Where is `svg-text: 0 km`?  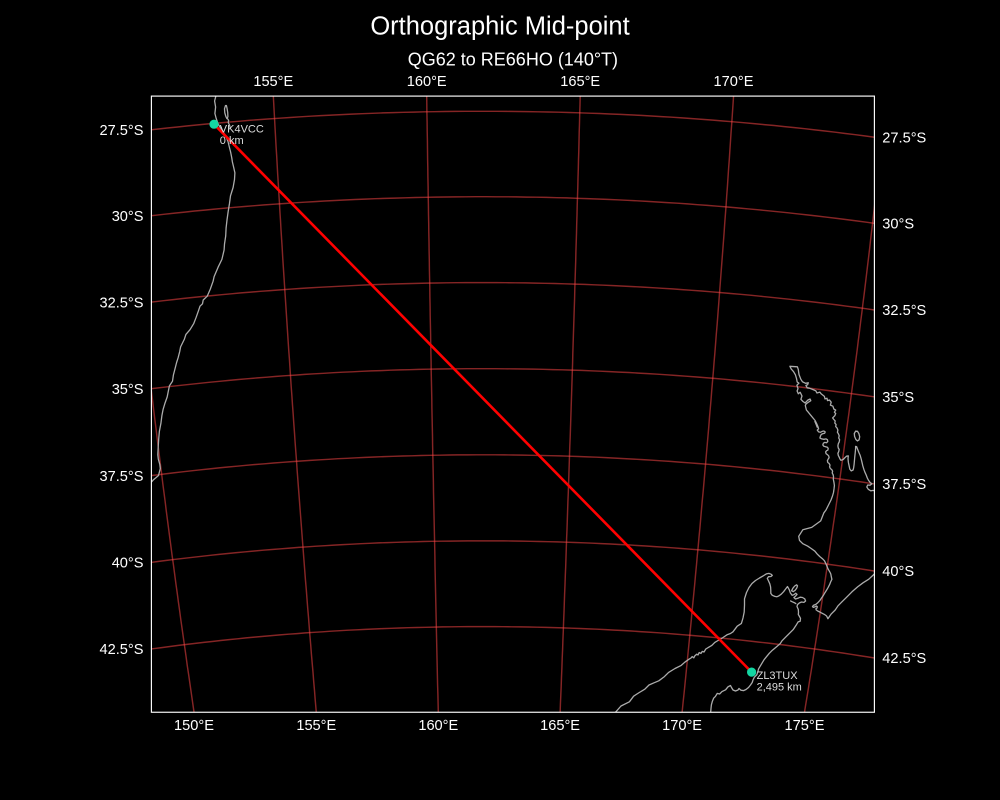 svg-text: 0 km is located at coordinates (232, 141).